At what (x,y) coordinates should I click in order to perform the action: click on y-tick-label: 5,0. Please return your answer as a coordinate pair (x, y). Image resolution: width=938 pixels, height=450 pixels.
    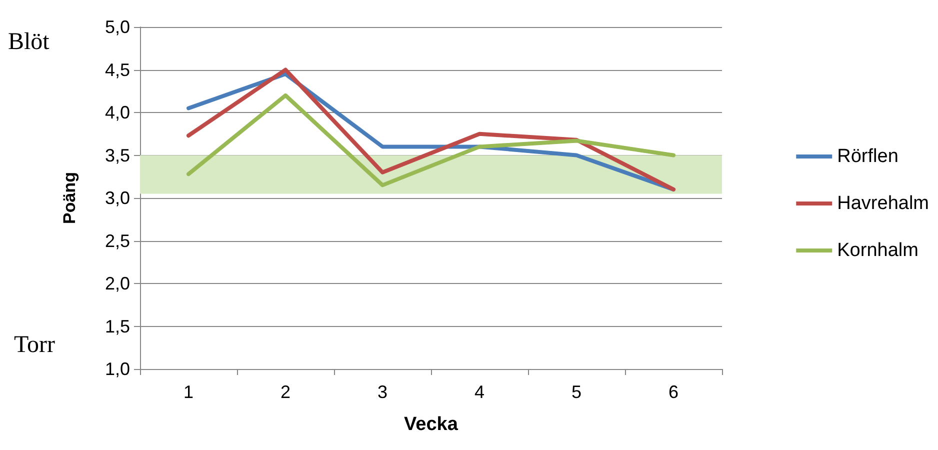
    Looking at the image, I should click on (117, 27).